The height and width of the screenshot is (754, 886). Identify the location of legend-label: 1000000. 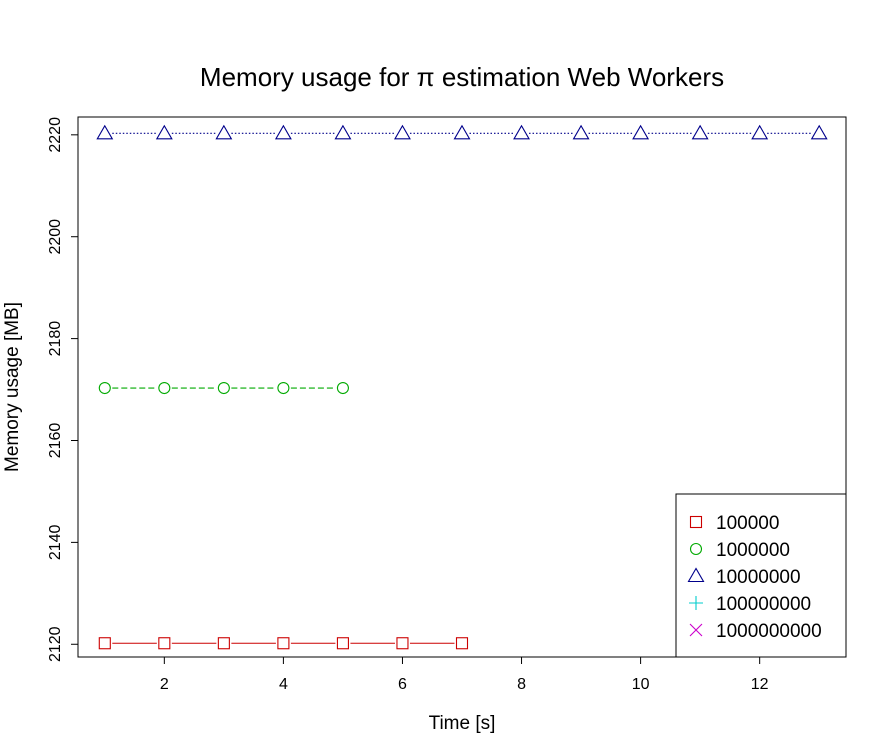
(753, 550).